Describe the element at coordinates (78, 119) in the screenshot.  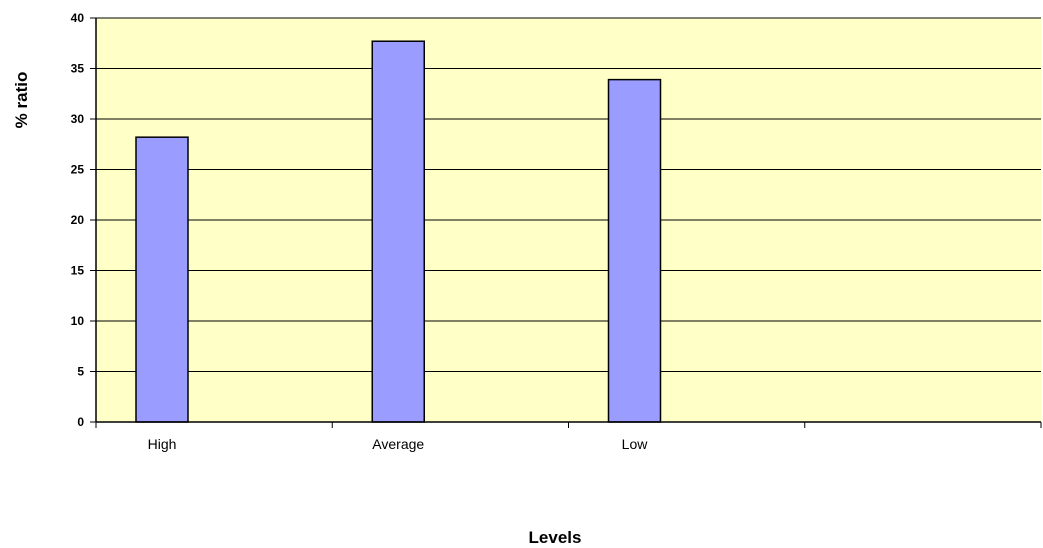
I see `y-tick-label: 30` at that location.